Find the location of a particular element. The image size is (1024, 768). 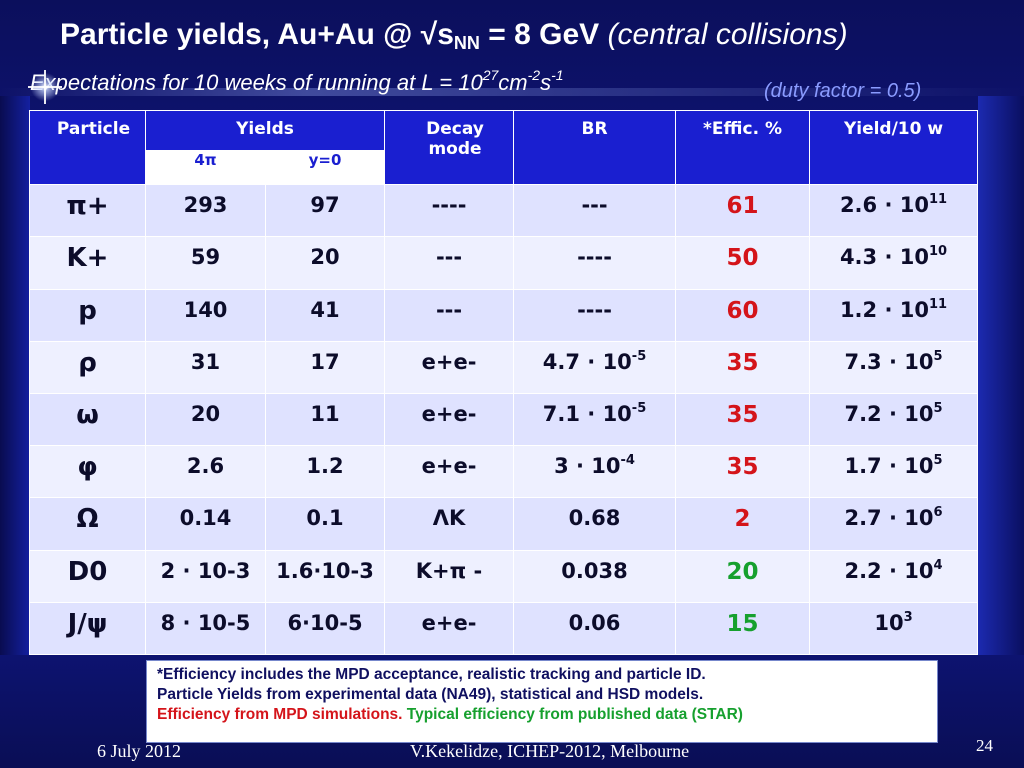

cell-br: --- is located at coordinates (595, 211).